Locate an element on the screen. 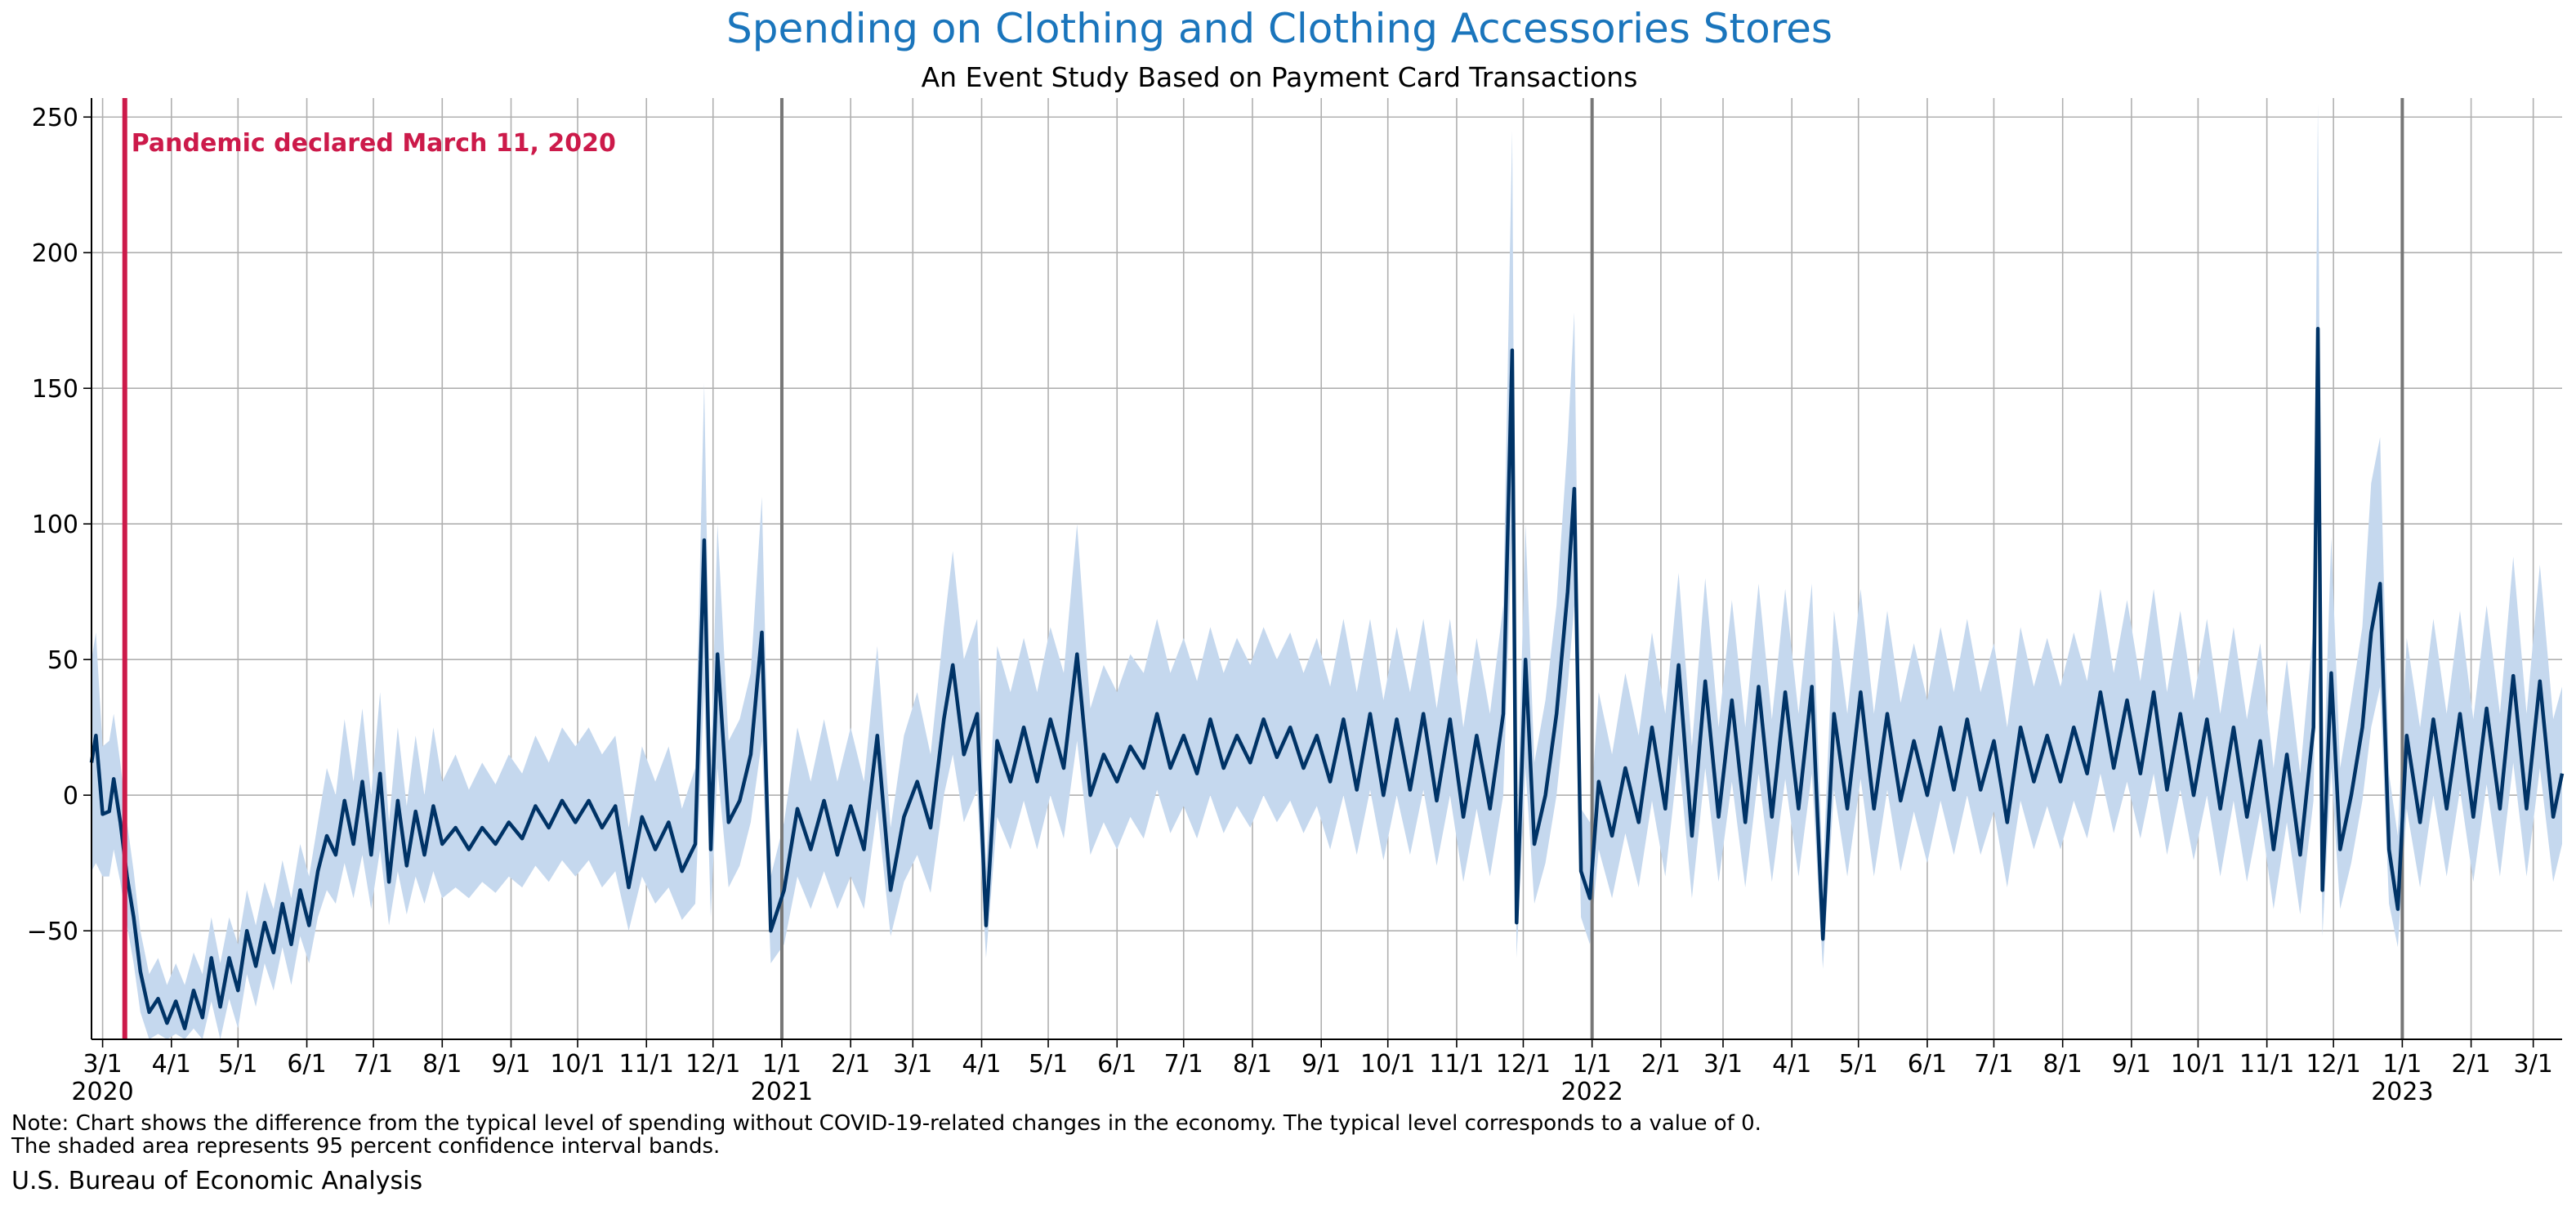 This screenshot has width=2576, height=1206. year-label: 2023 is located at coordinates (2402, 1092).